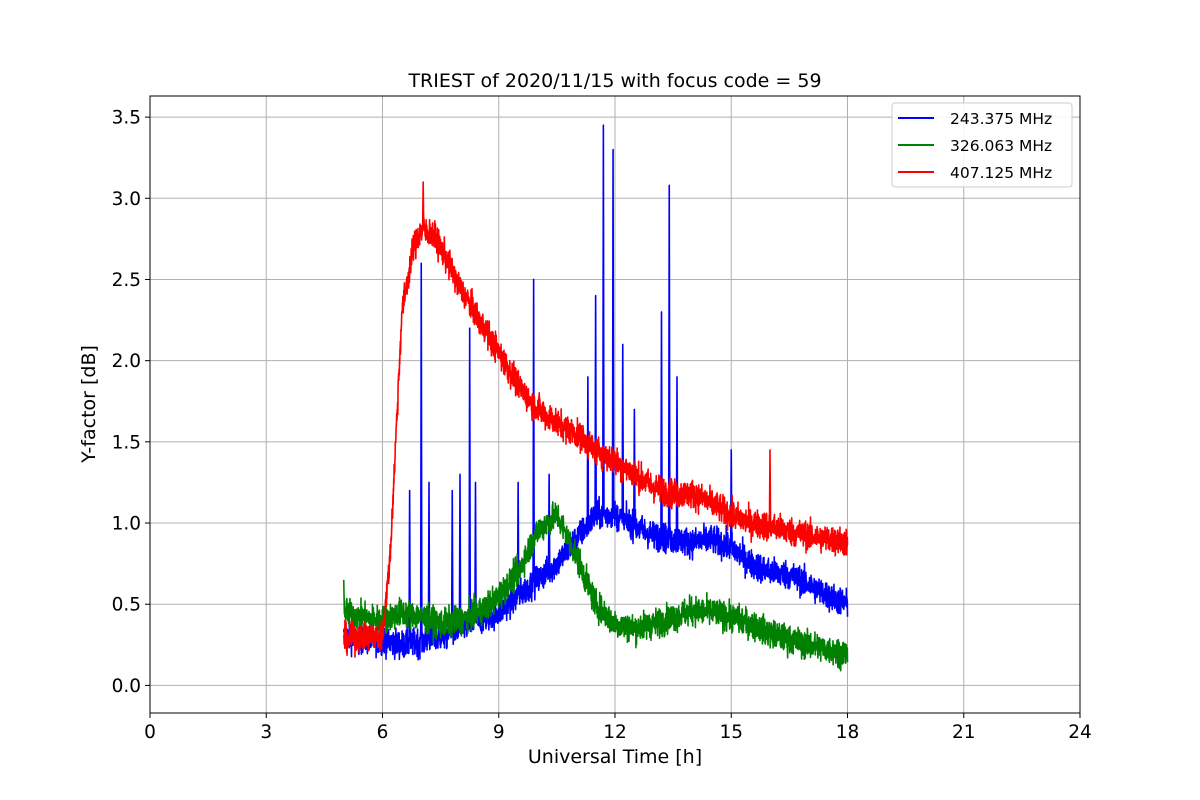  Describe the element at coordinates (266, 732) in the screenshot. I see `x-tick-label: 3` at that location.